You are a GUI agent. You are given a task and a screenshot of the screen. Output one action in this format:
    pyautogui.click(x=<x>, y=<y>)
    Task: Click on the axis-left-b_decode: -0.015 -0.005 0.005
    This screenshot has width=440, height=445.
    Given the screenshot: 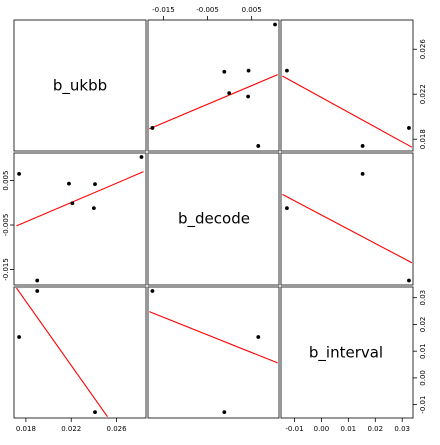 What is the action you would take?
    pyautogui.click(x=8, y=226)
    